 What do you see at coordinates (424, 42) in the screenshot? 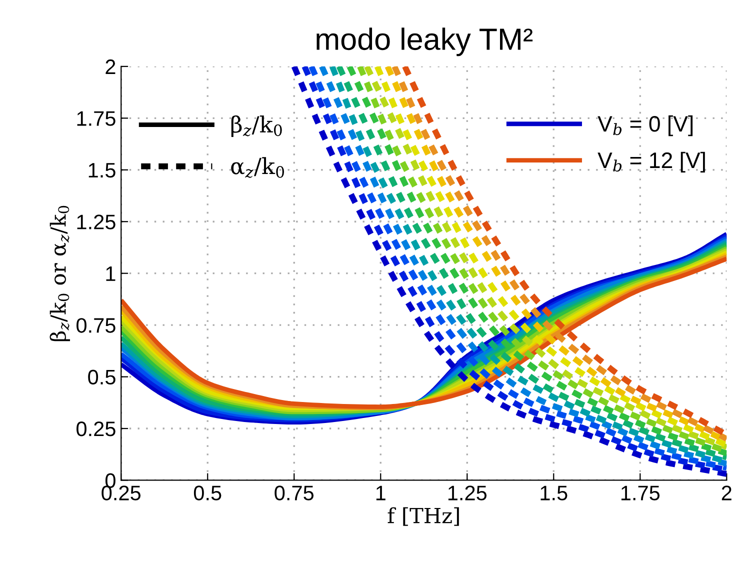
I see `chart-title: modo leaky TM²` at bounding box center [424, 42].